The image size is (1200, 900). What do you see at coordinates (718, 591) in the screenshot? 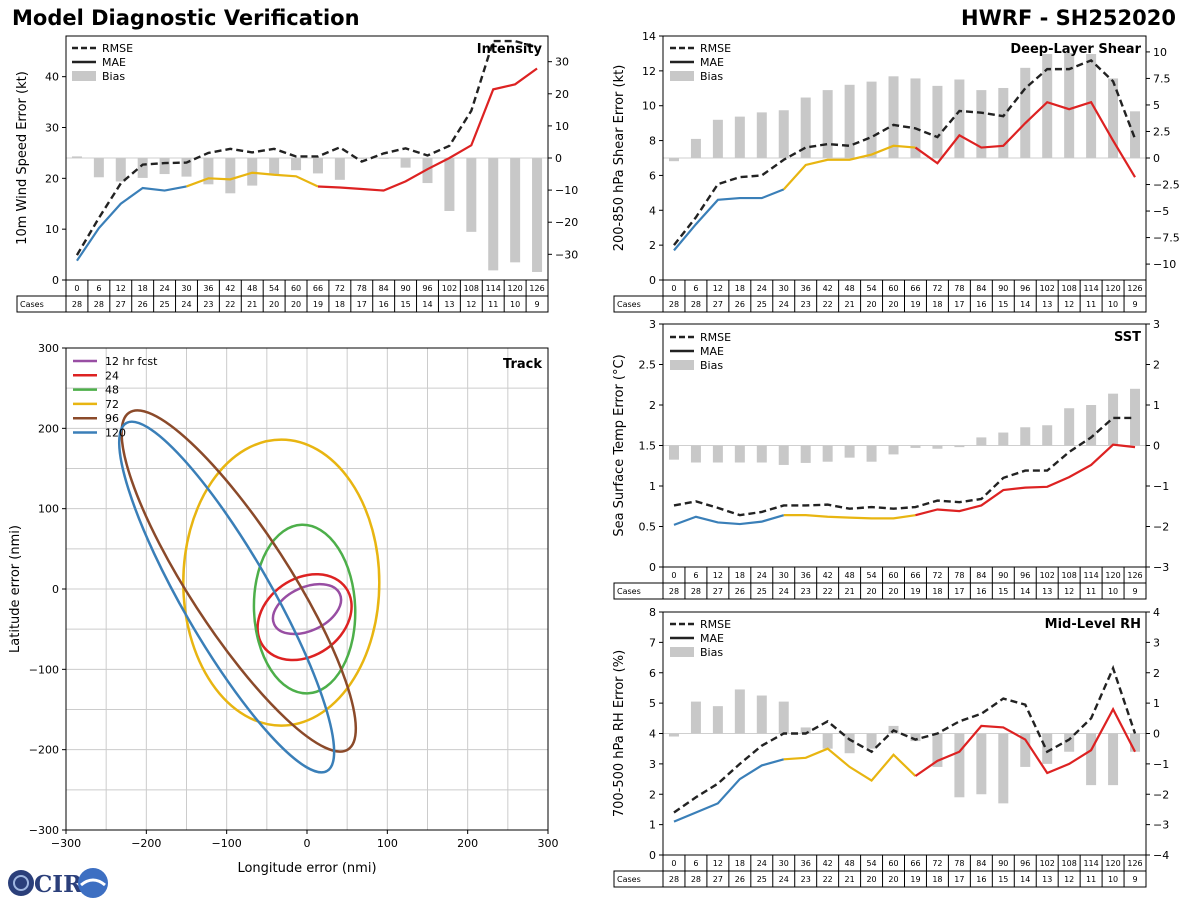
I see `sst-case-count: 27` at bounding box center [718, 591].